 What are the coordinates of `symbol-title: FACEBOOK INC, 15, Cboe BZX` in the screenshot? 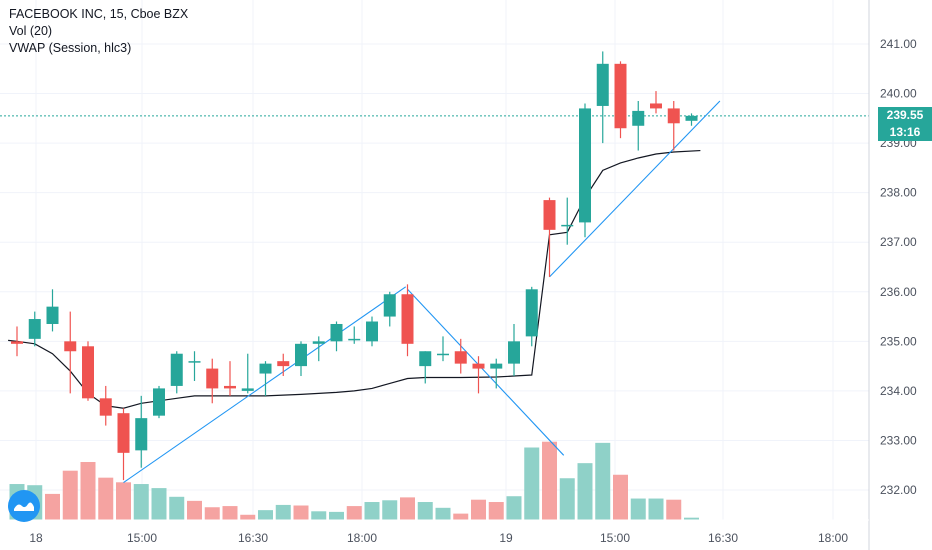 It's located at (99, 14).